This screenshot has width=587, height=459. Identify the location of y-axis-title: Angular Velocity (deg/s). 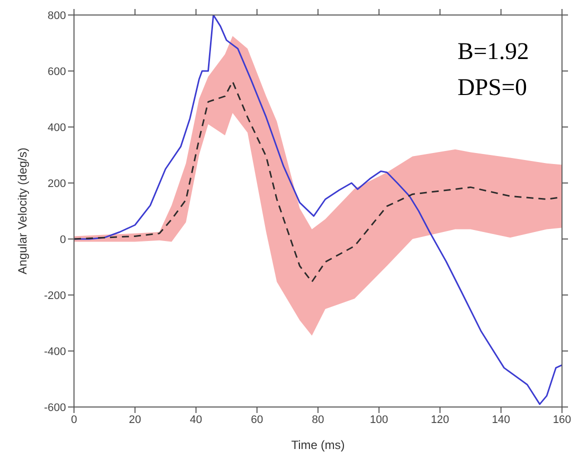
(22, 211).